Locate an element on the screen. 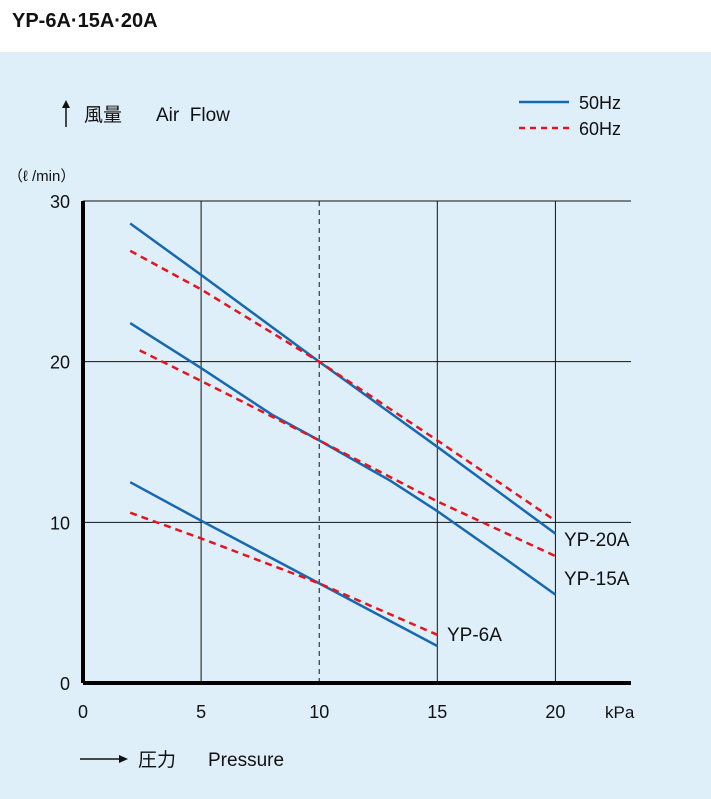 The height and width of the screenshot is (799, 711). legend-label-60hz: 60Hz is located at coordinates (600, 129).